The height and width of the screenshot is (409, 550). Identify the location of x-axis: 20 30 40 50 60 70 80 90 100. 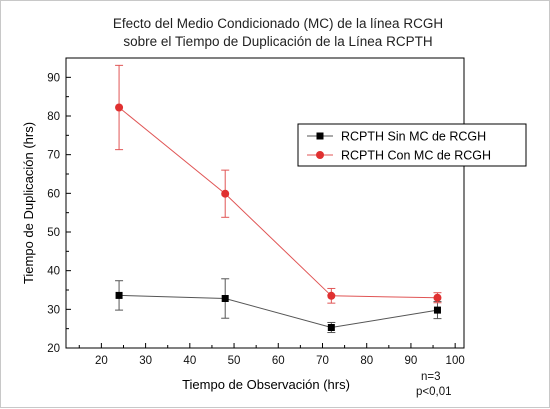
(271, 355).